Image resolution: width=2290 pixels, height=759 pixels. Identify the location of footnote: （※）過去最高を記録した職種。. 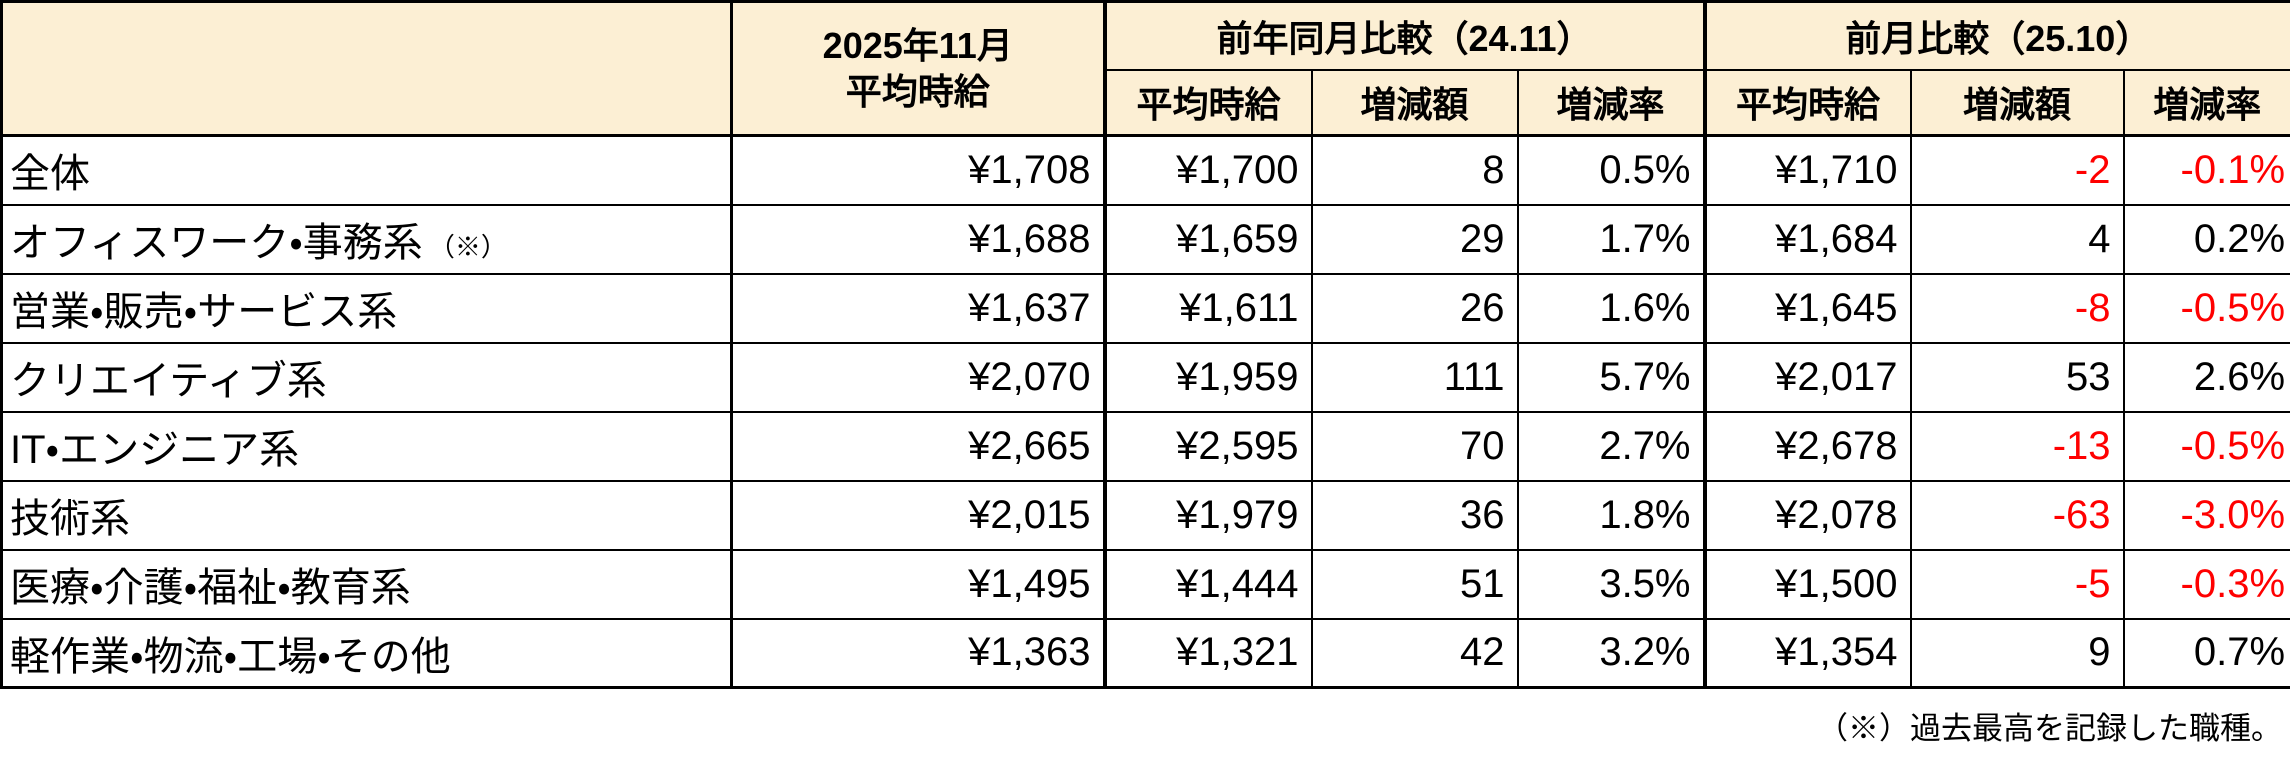
(2049, 728).